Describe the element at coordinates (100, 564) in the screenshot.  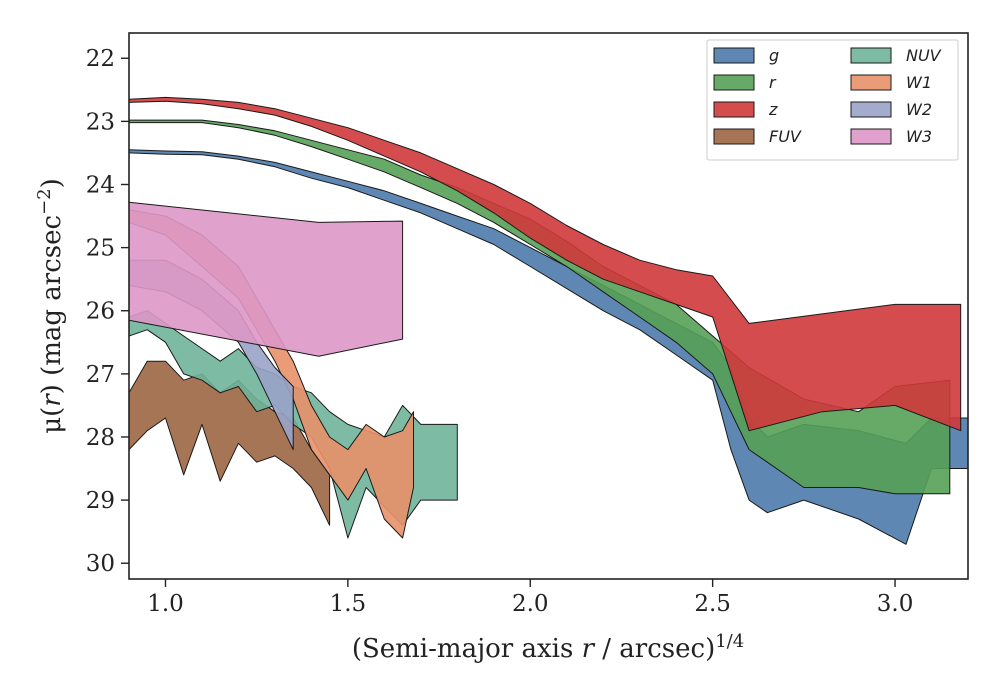
I see `y-tick-label: 30` at that location.